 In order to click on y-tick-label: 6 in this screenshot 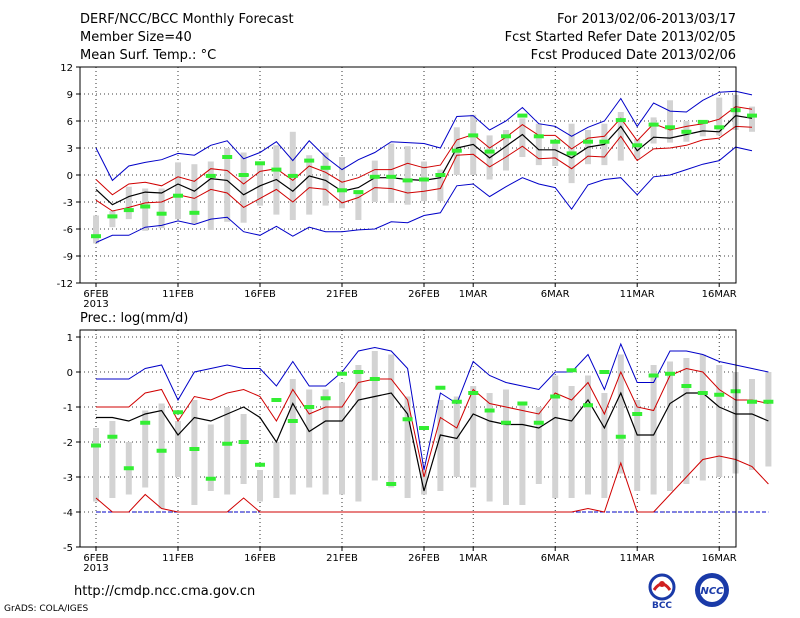, I will do `click(70, 122)`.